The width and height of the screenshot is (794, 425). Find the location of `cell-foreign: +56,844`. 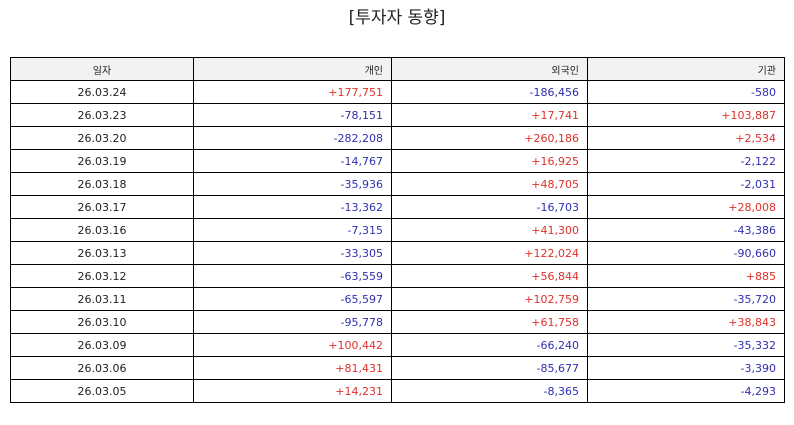

cell-foreign: +56,844 is located at coordinates (489, 276).